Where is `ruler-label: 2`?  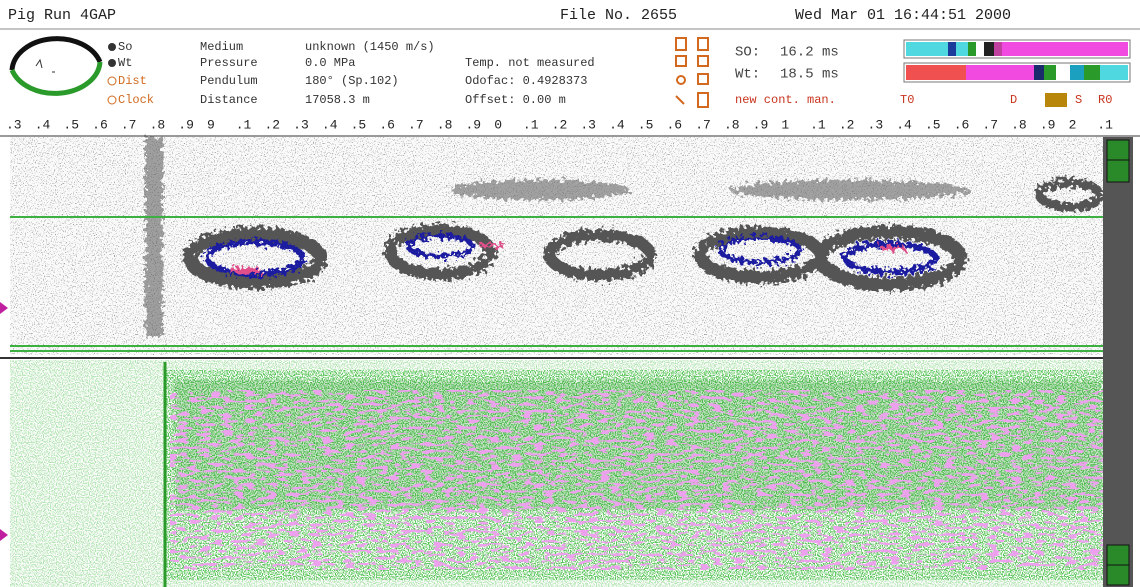
ruler-label: 2 is located at coordinates (1073, 124).